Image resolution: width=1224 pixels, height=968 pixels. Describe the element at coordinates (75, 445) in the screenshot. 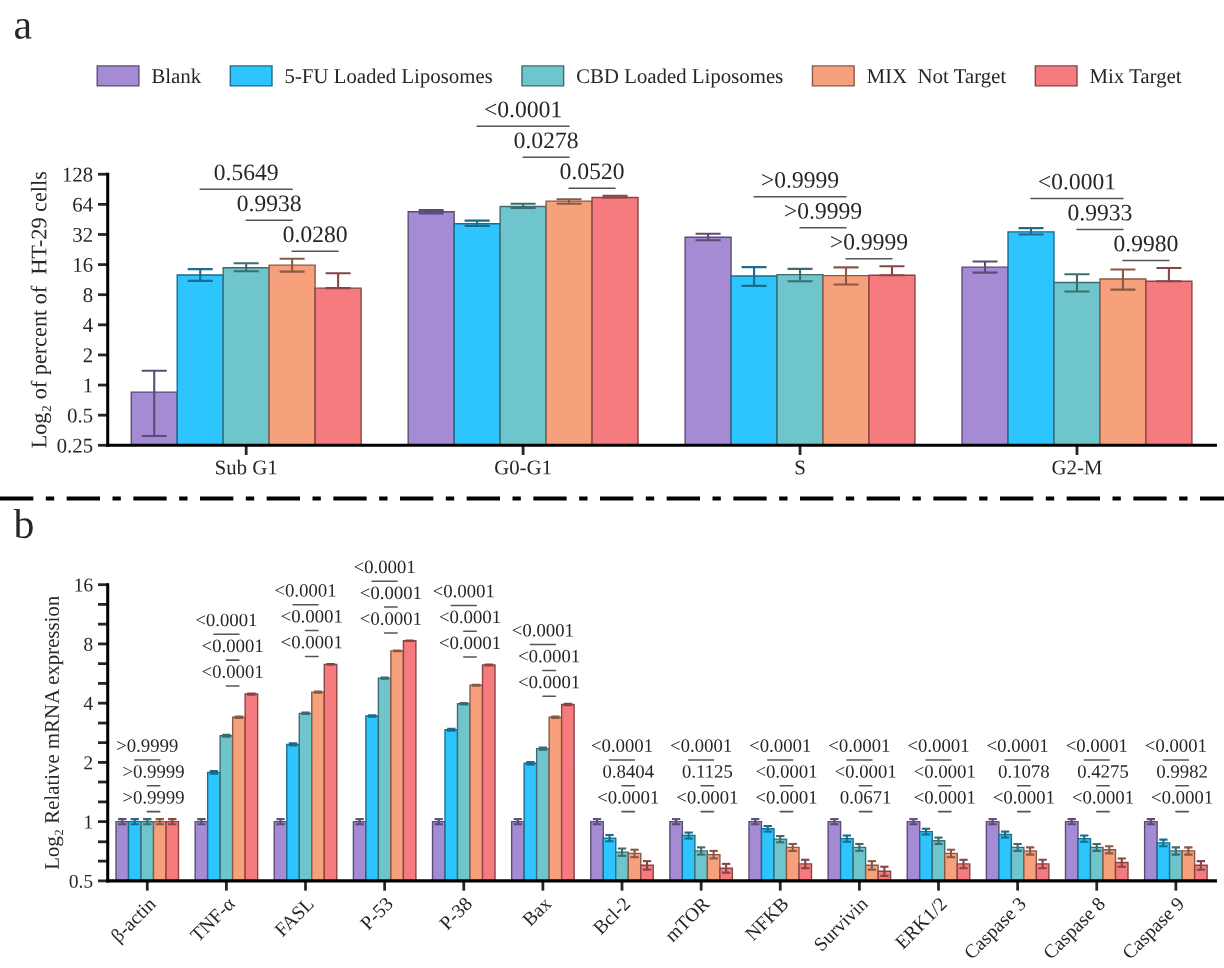

I see `y-tick-label: 0.25` at that location.